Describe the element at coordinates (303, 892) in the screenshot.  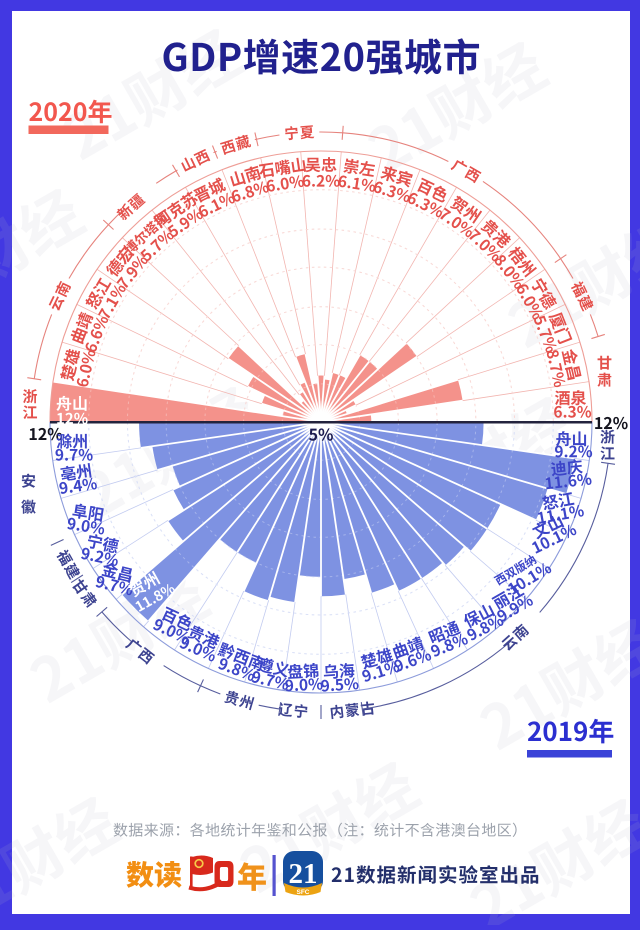
I see `svg-text: SFC` at that location.